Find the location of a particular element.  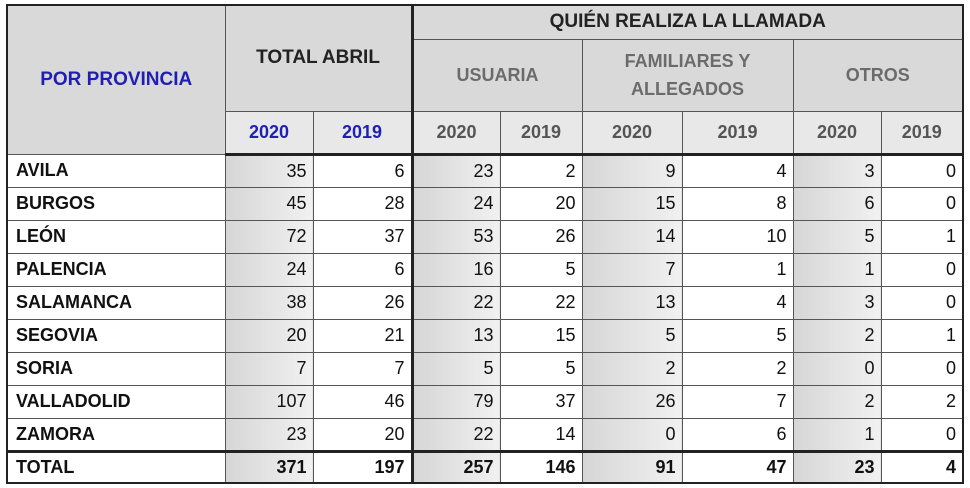

table-row: VALLADOLID 107 46 79 37 26 7 2 2 is located at coordinates (485, 401).